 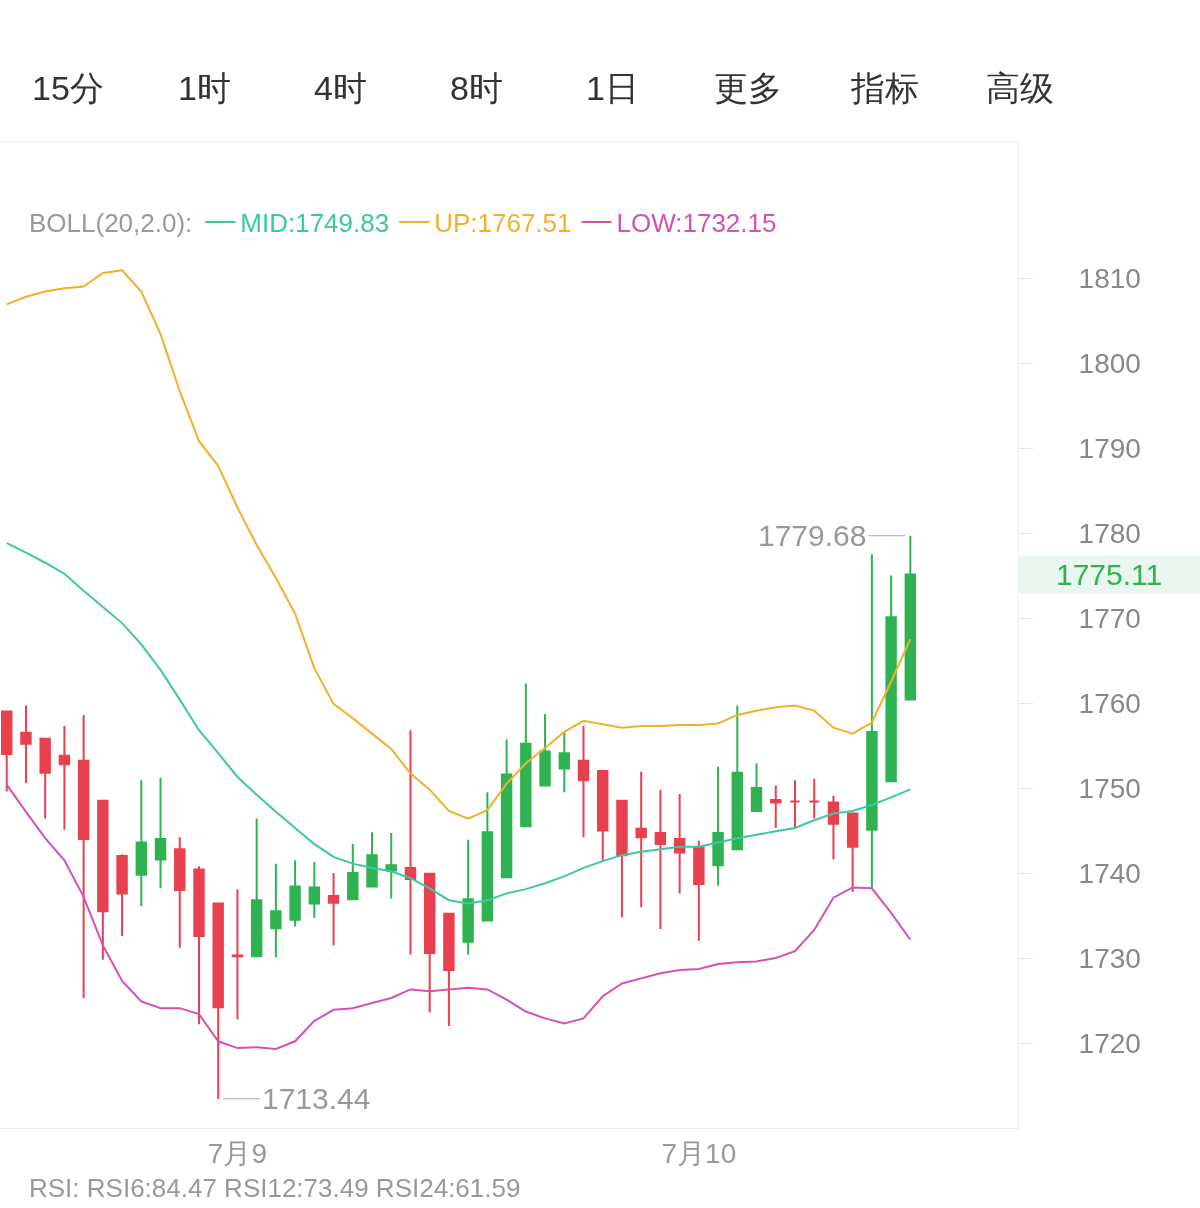 I want to click on y-tick-label: 1720, so click(x=1109, y=1043).